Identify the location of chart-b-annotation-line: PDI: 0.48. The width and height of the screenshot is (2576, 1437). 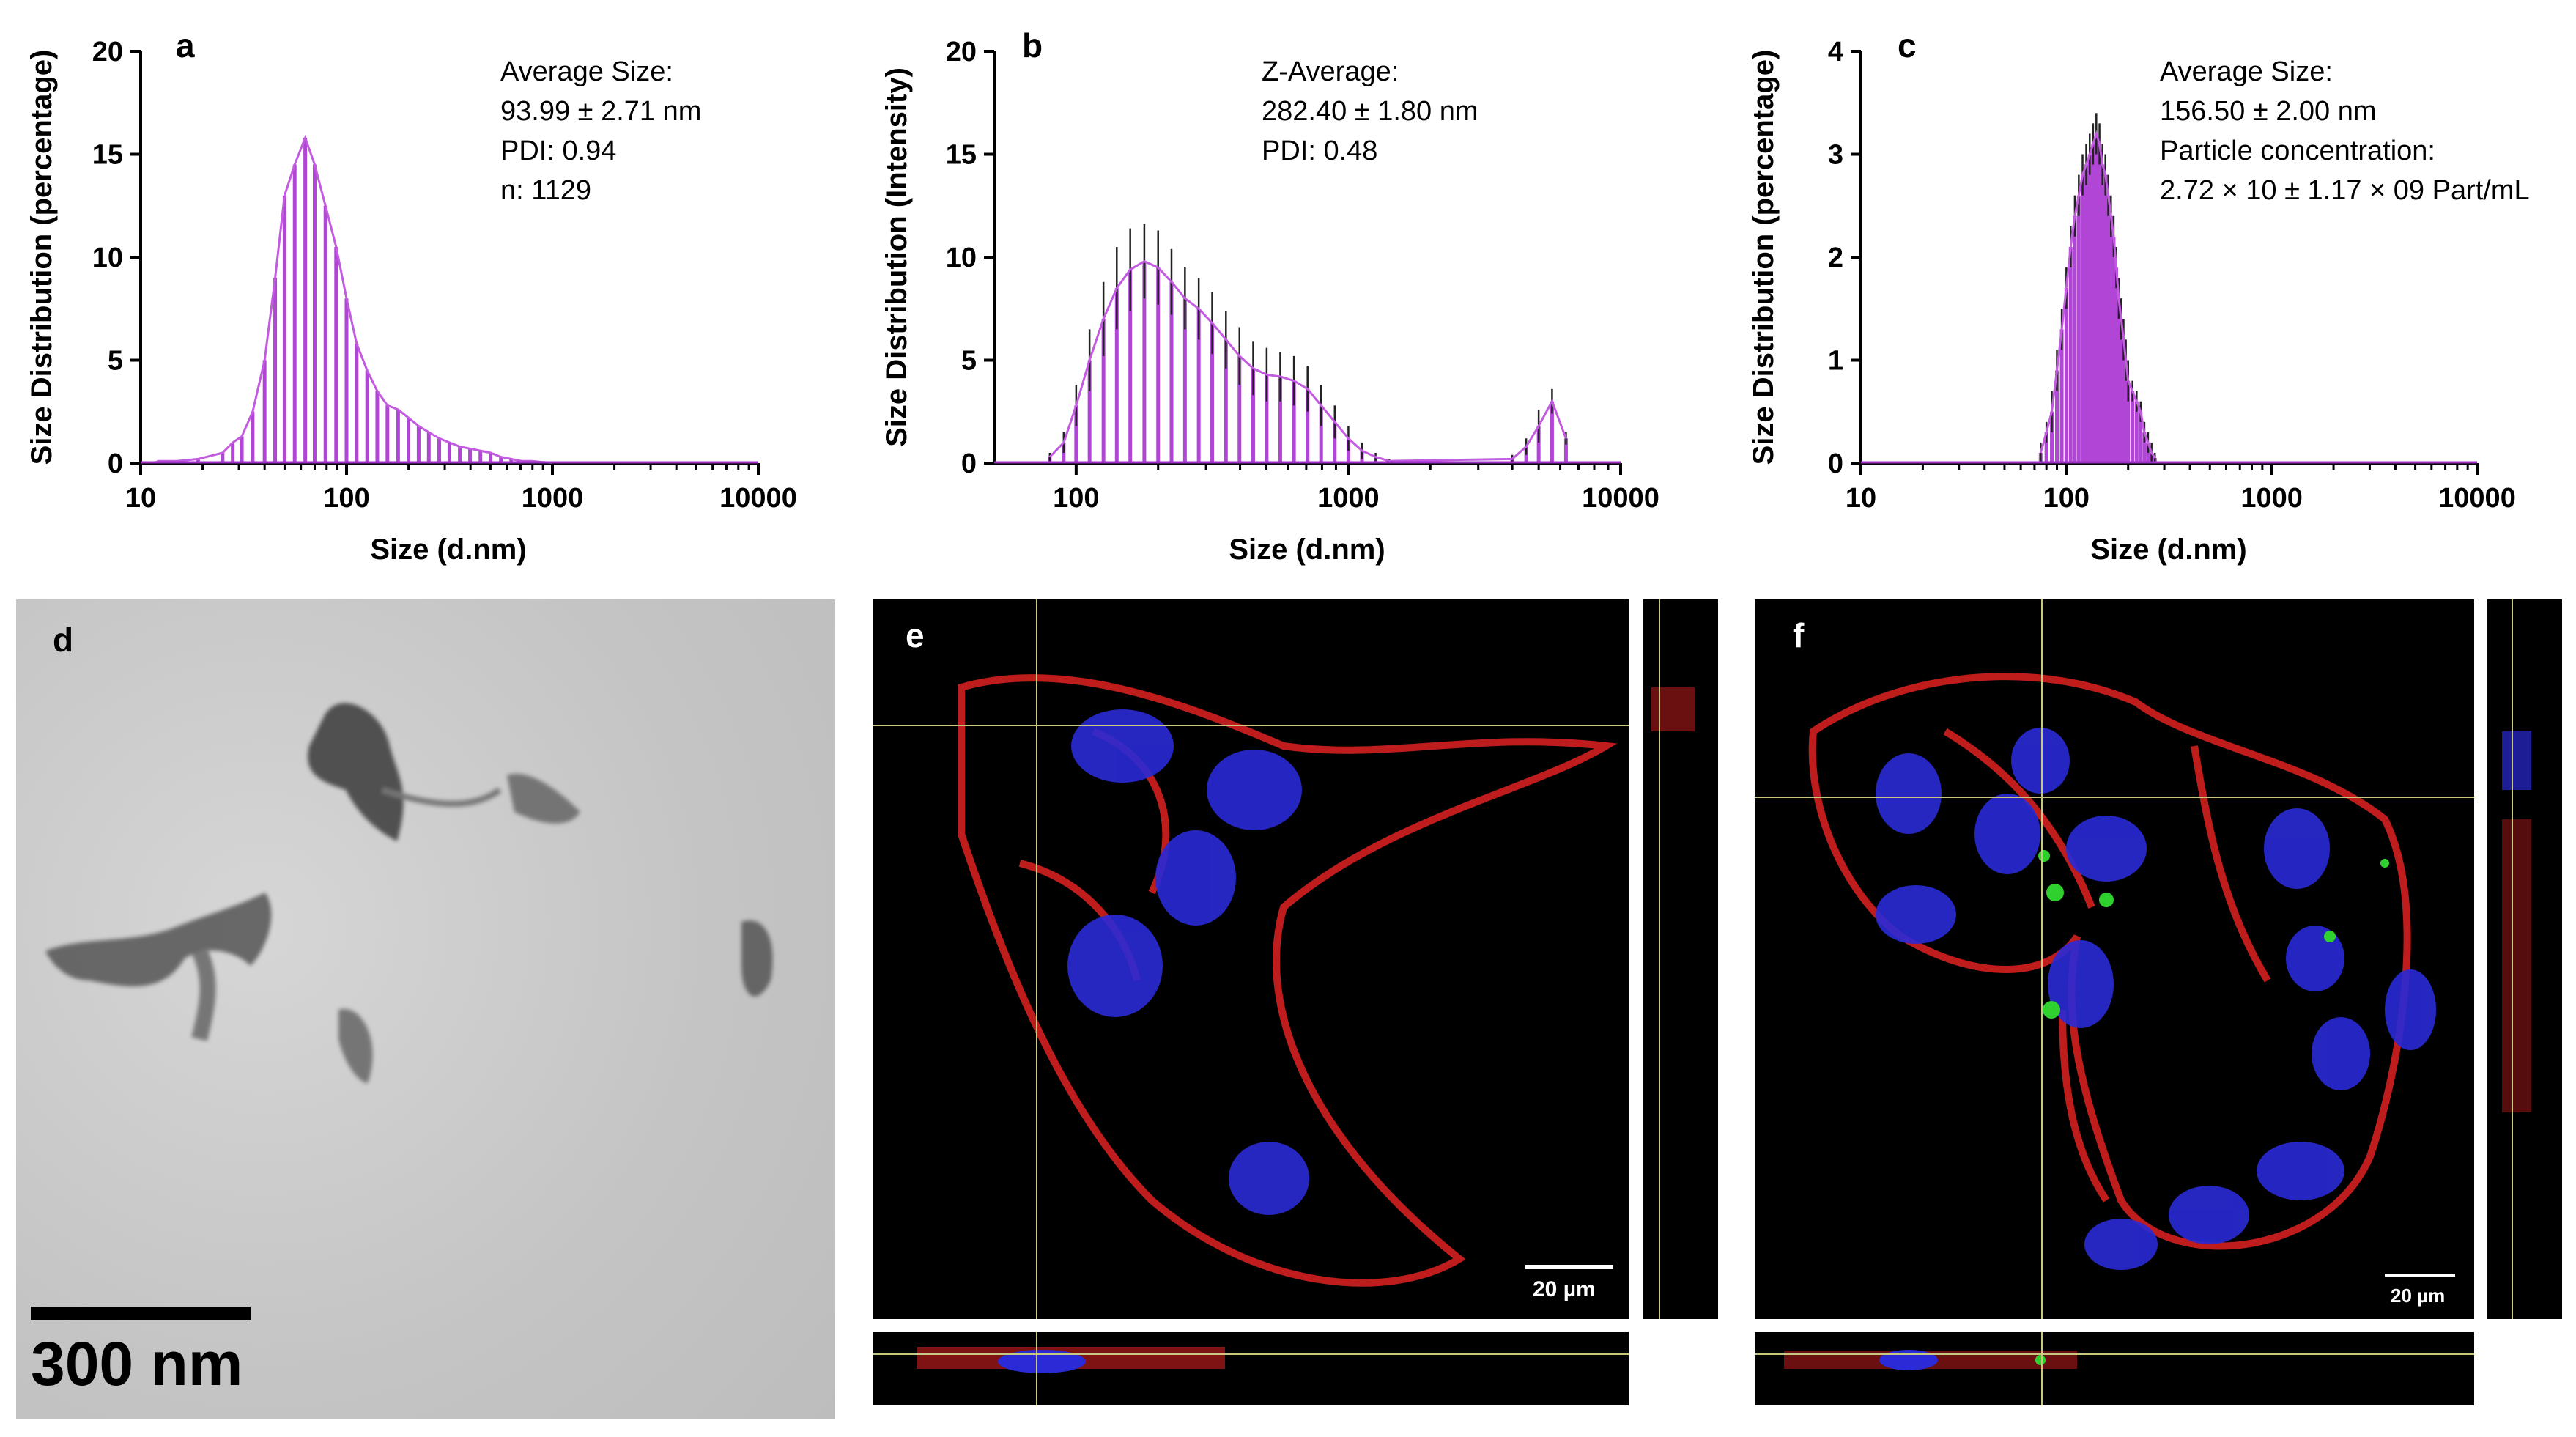
(1319, 151).